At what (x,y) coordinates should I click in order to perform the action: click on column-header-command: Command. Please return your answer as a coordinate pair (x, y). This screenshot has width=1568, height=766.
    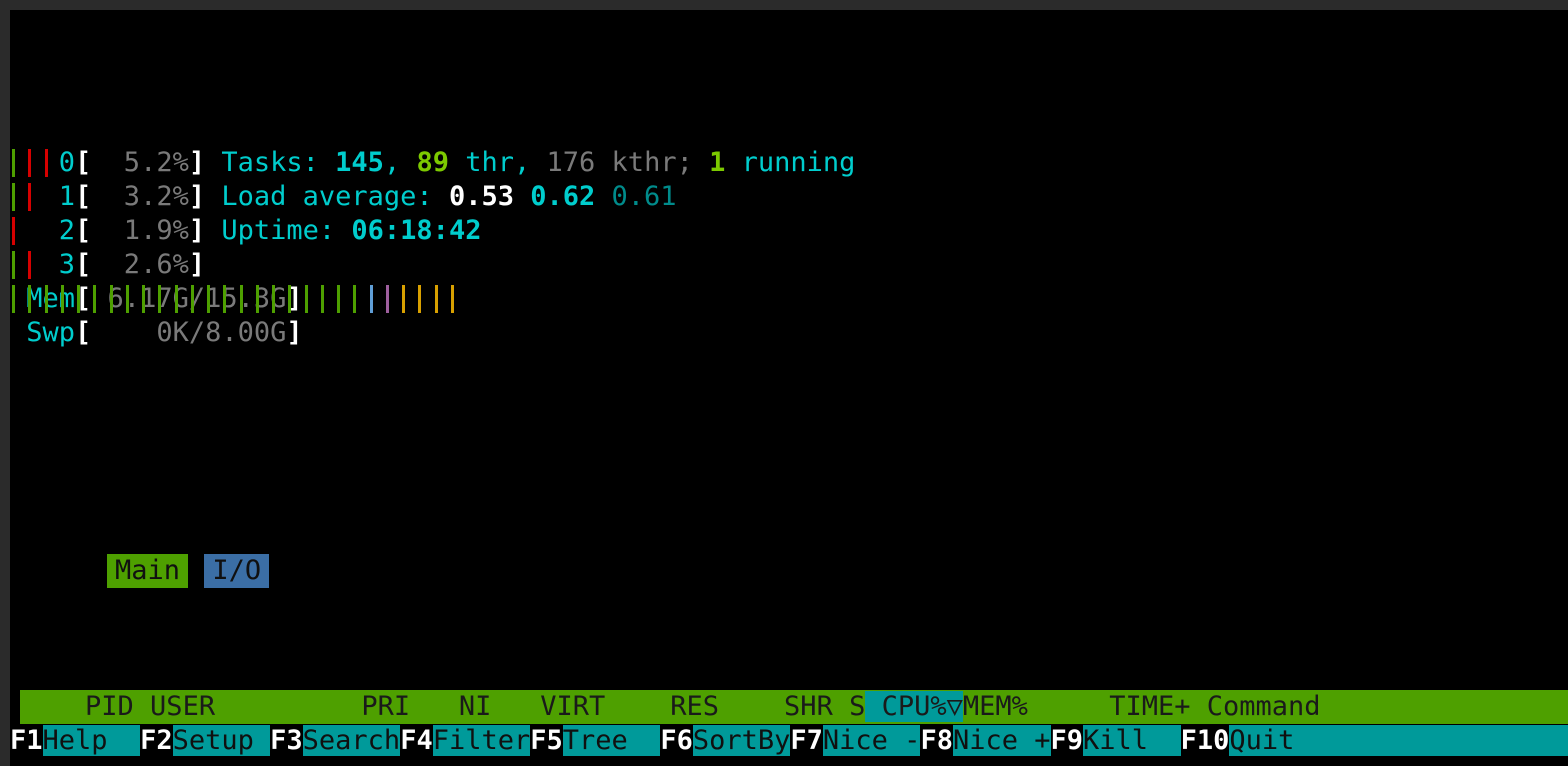
    Looking at the image, I should click on (1255, 706).